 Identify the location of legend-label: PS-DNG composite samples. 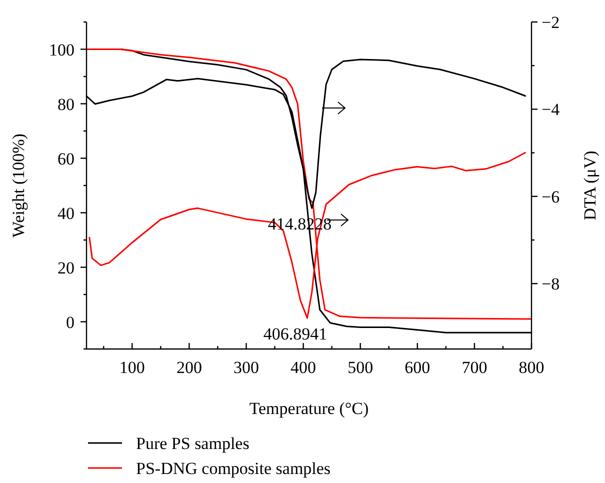
(233, 468).